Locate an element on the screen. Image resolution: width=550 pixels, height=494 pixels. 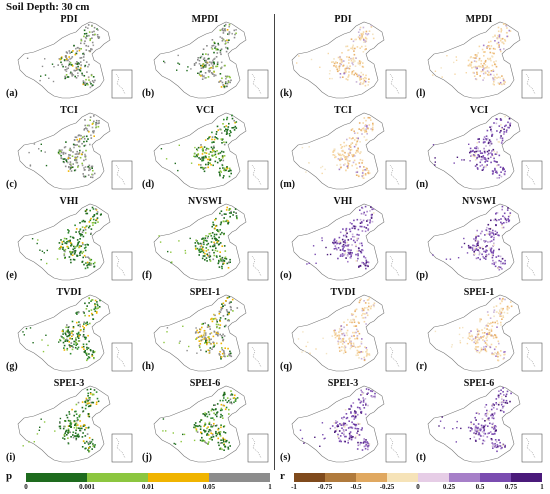
inset-islands is located at coordinates (394, 175).